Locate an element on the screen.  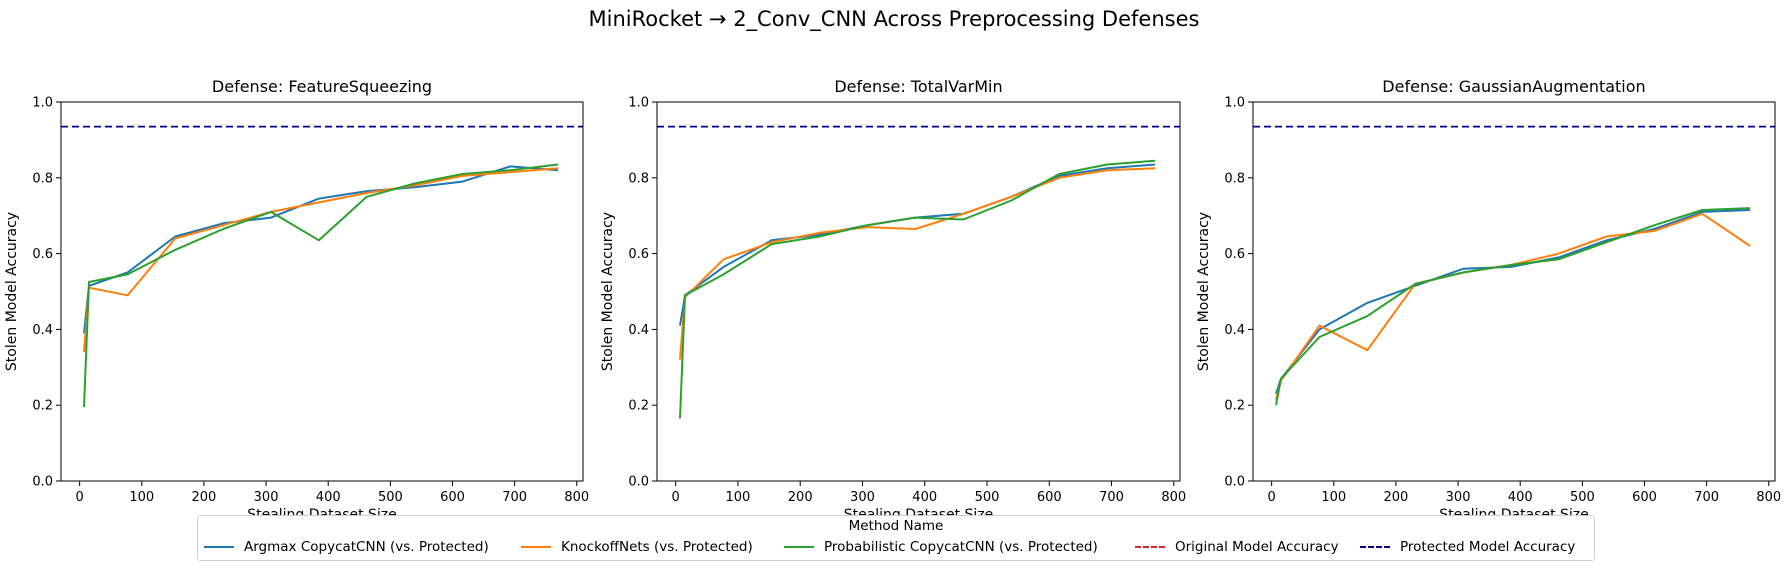
subplot-title: Defense: GaussianAugmentation is located at coordinates (1513, 86).